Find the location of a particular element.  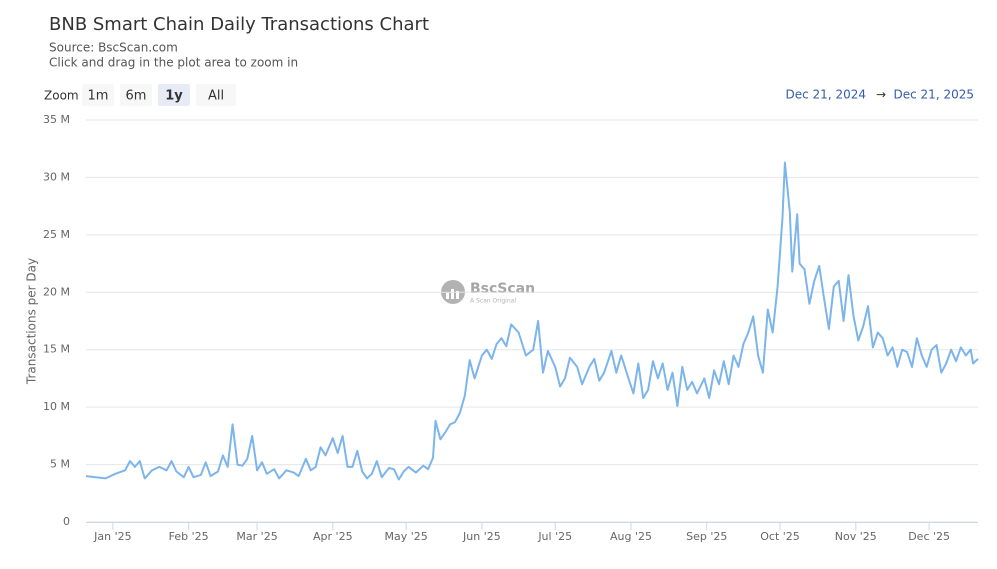

range-to: Dec 21, 2025 is located at coordinates (934, 95).